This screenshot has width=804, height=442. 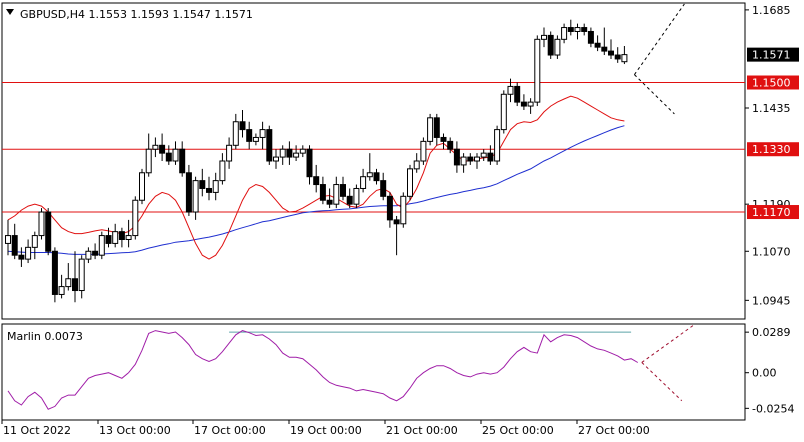 What do you see at coordinates (771, 300) in the screenshot?
I see `price-tick-label: 1.0945` at bounding box center [771, 300].